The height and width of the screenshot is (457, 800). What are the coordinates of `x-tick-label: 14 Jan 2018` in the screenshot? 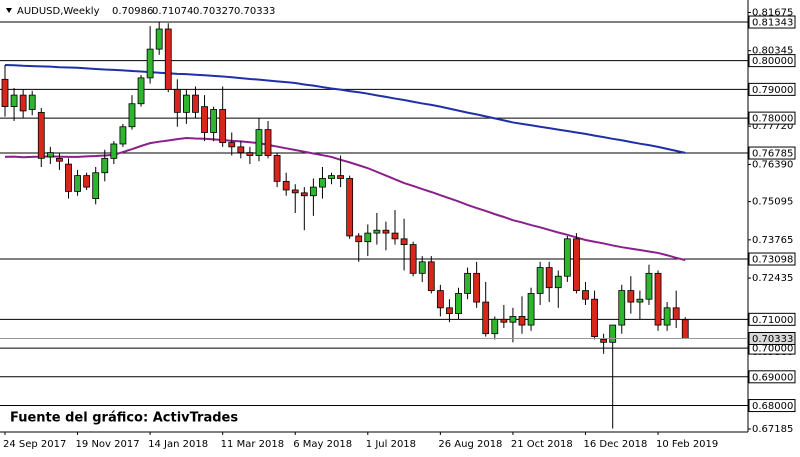 It's located at (178, 444).